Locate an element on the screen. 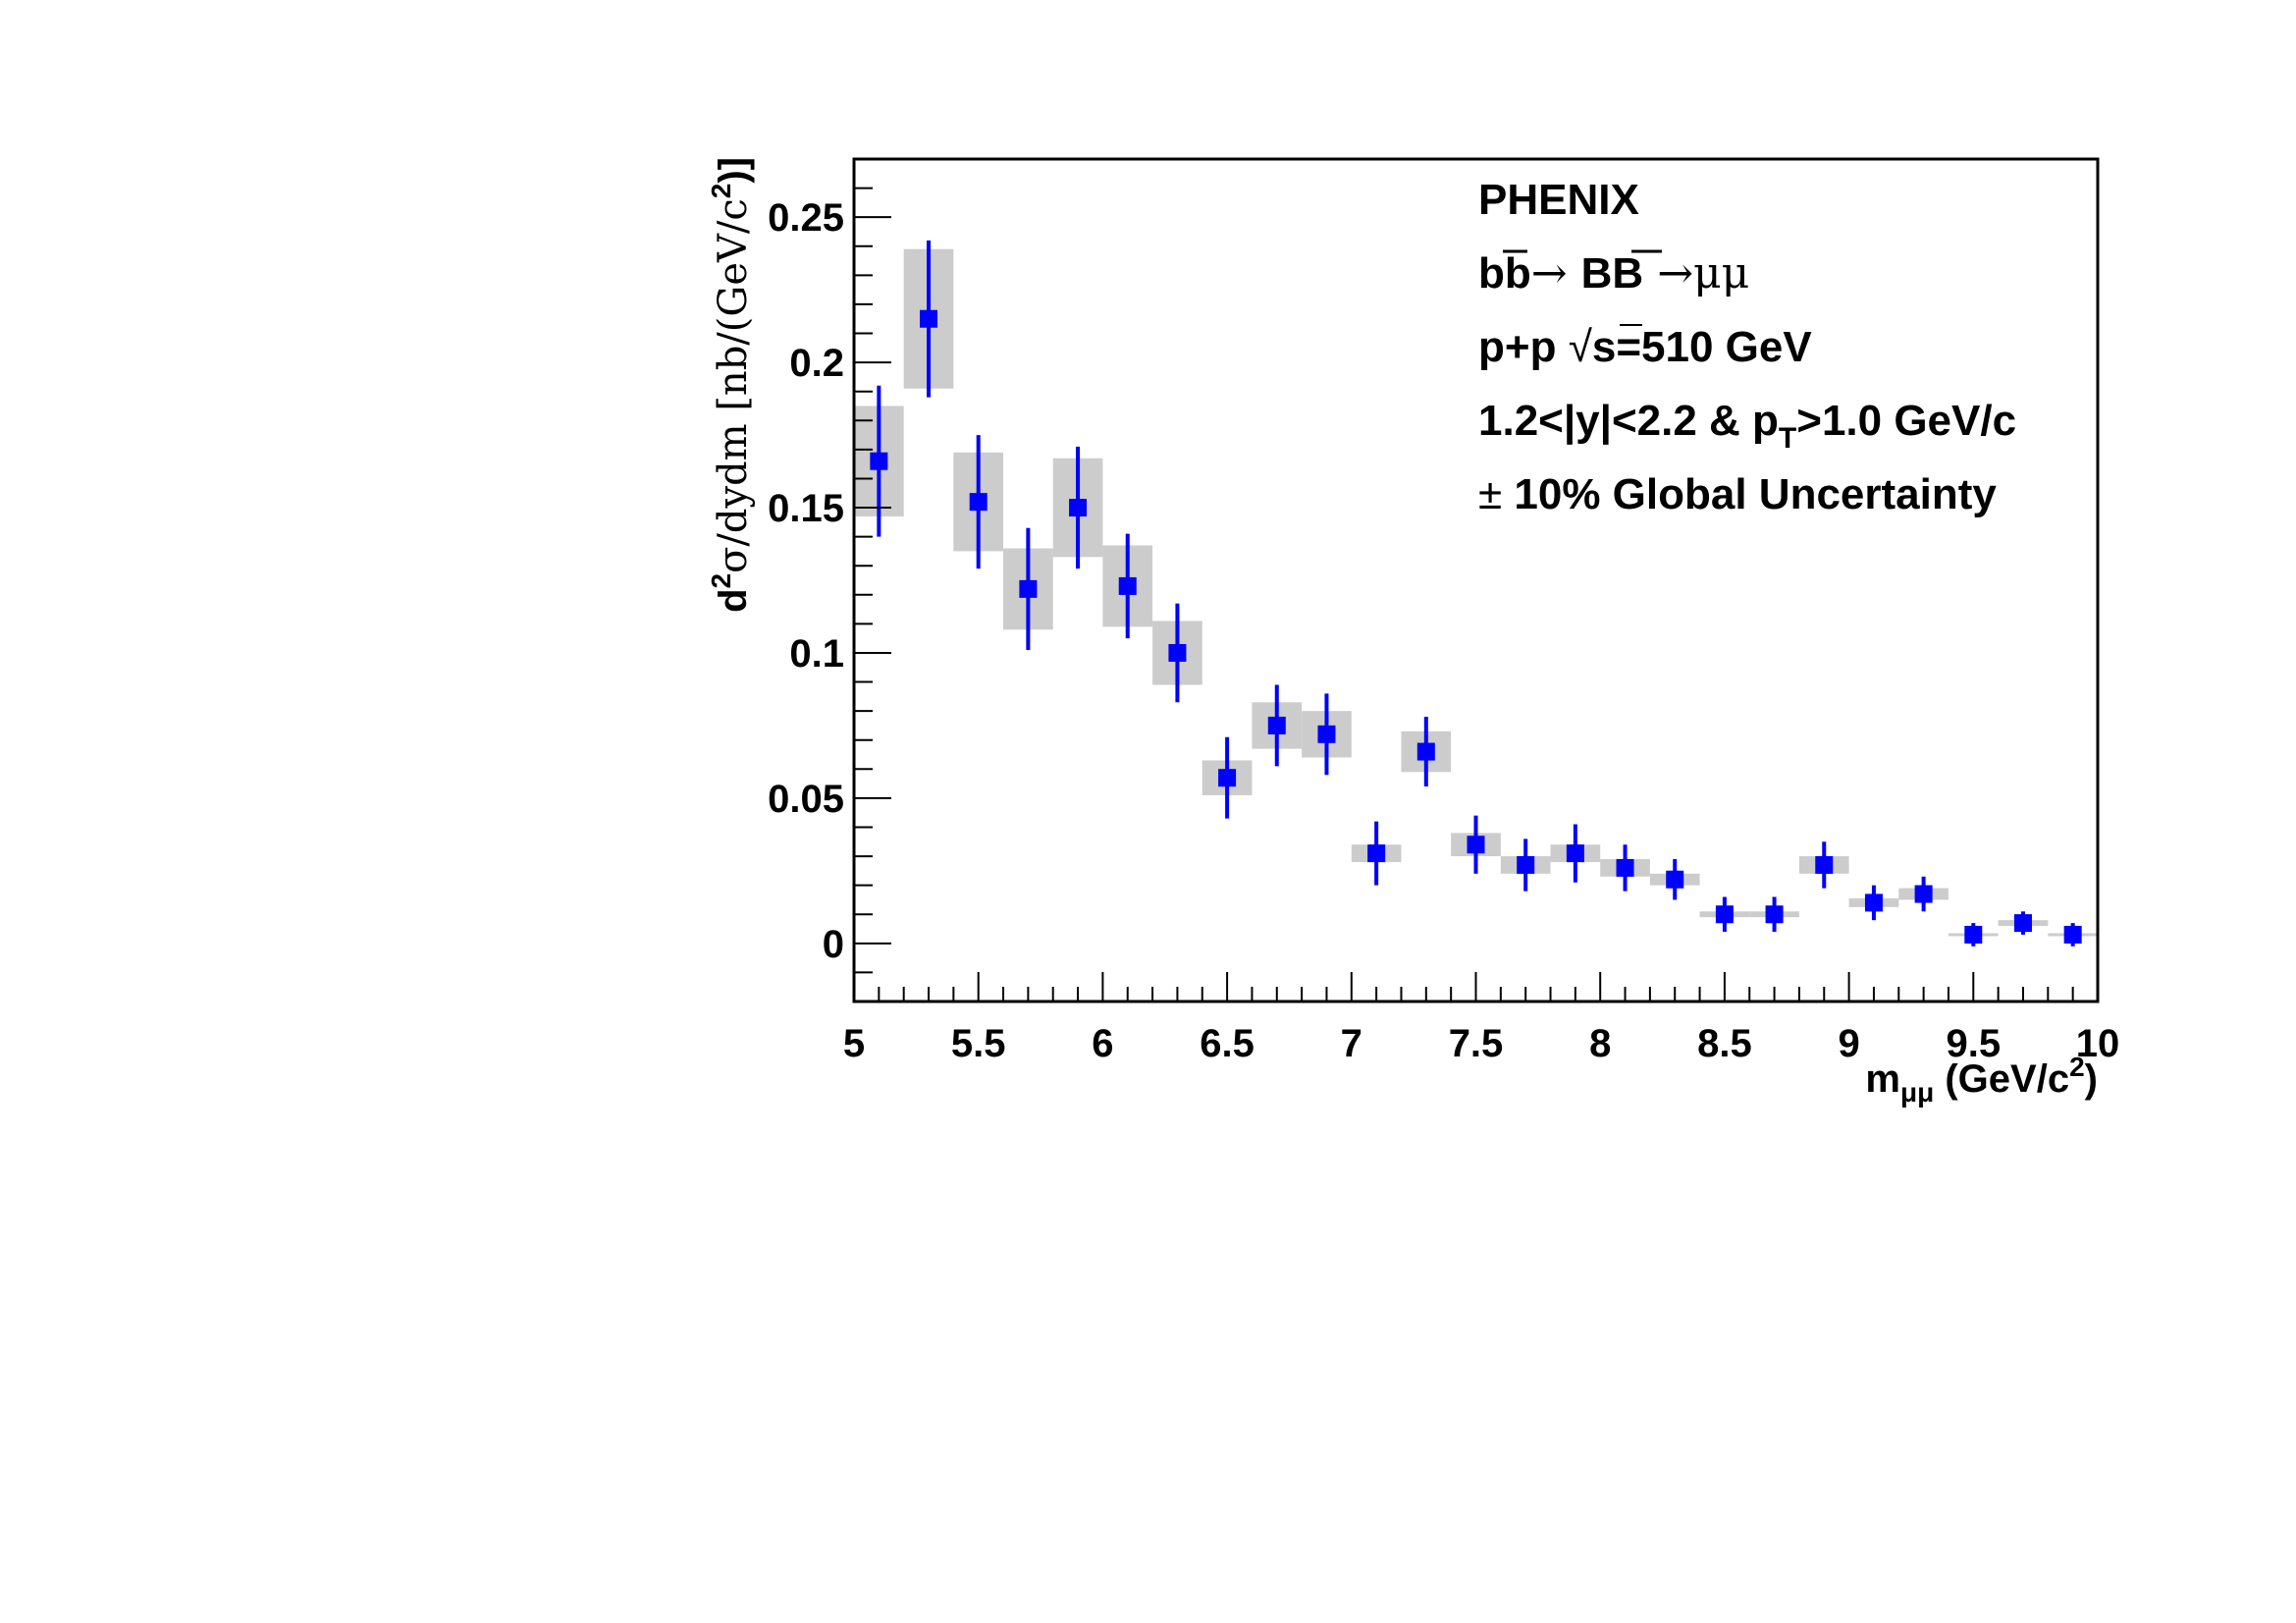 This screenshot has height=1623, width=2296. x-tick-label: 9.5 is located at coordinates (1973, 1043).